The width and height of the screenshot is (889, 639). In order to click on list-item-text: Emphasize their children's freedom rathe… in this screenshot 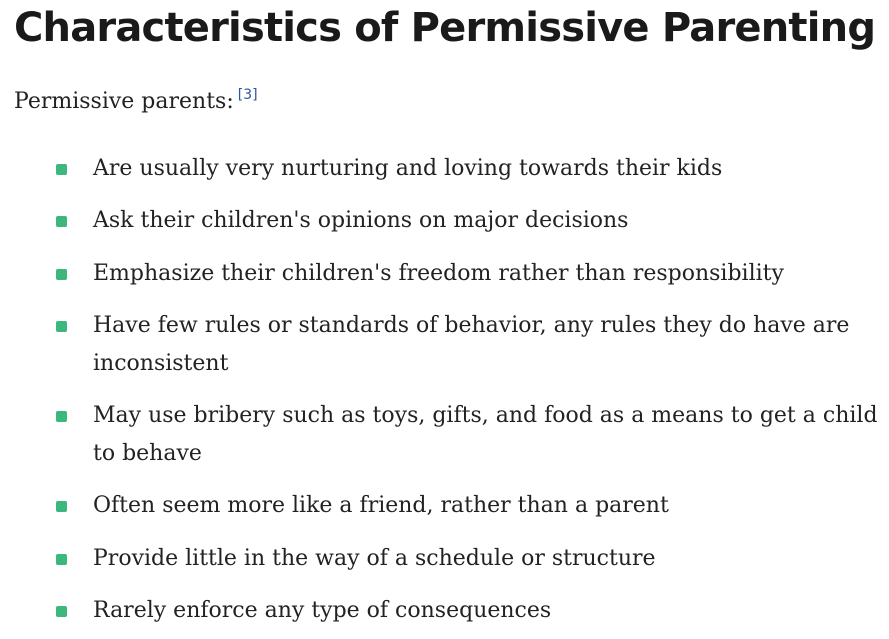, I will do `click(438, 273)`.